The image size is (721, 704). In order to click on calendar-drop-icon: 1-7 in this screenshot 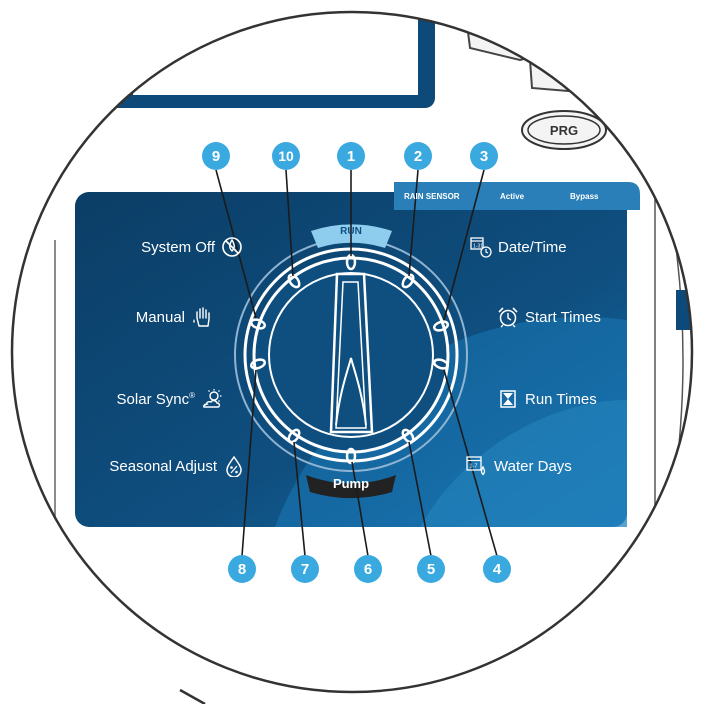, I will do `click(477, 466)`.